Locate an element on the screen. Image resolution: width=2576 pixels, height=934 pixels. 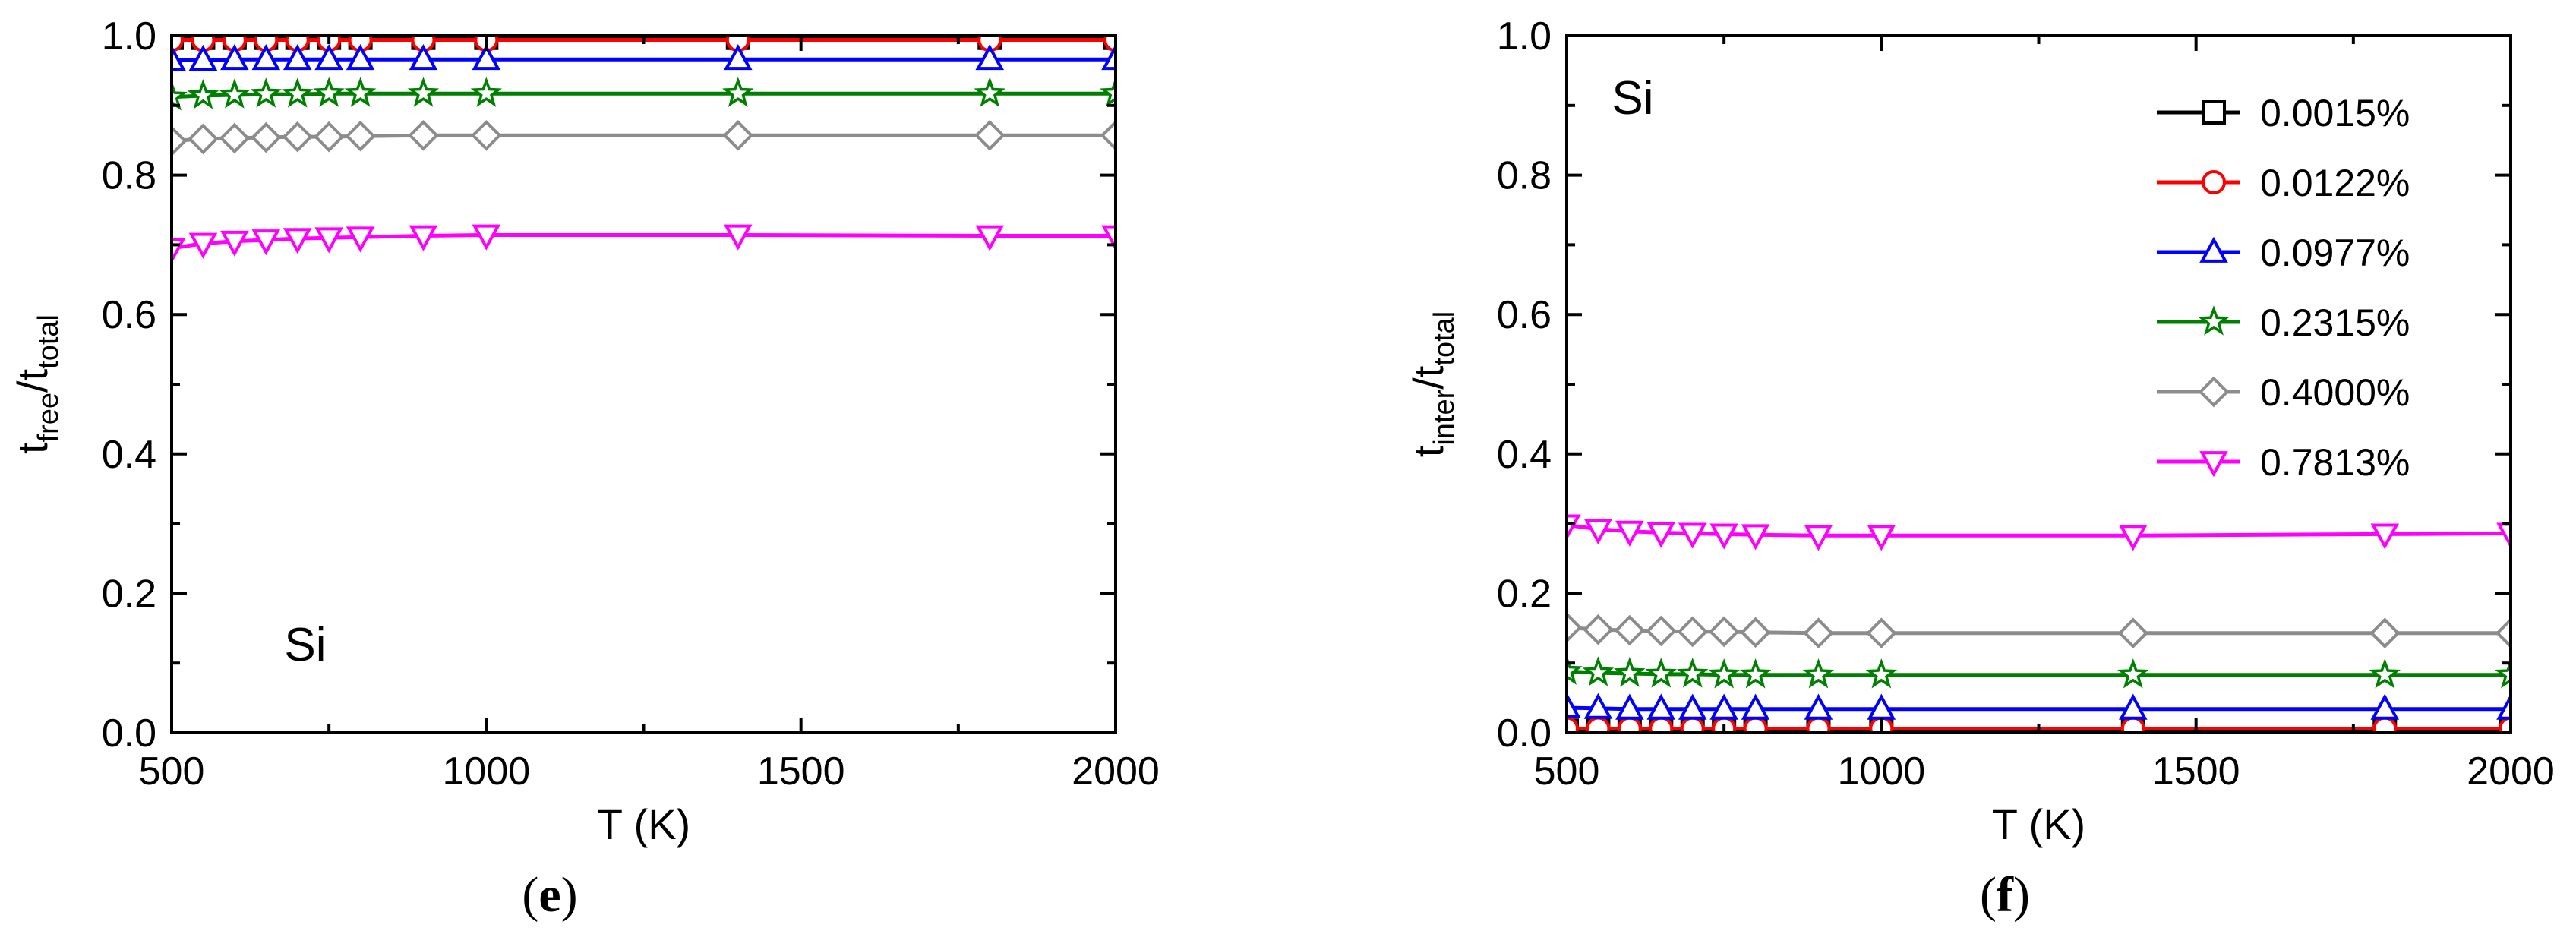
data-point-0.7813%-900 is located at coordinates (423, 238).